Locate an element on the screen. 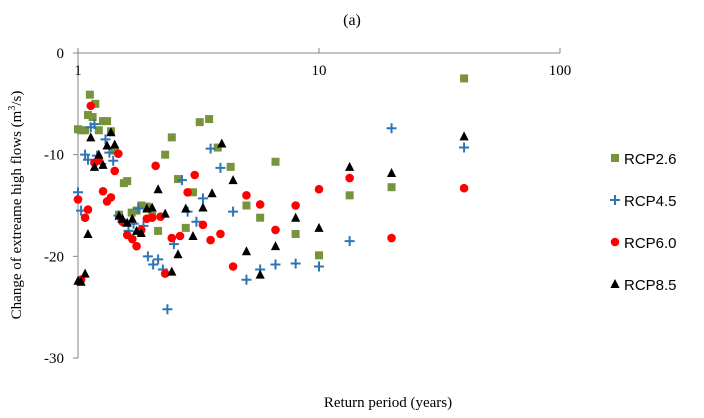 The image size is (704, 418). x-axis-label: Return period (years) is located at coordinates (388, 403).